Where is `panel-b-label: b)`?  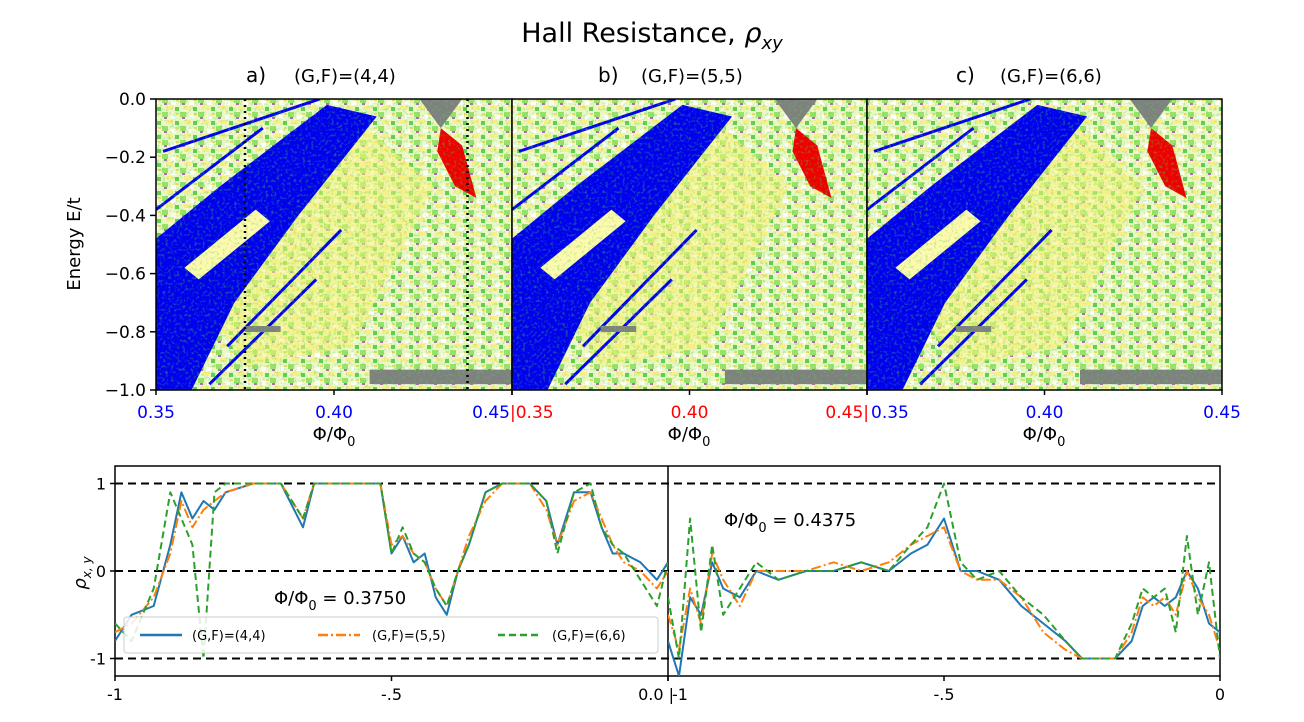 panel-b-label: b) is located at coordinates (608, 75).